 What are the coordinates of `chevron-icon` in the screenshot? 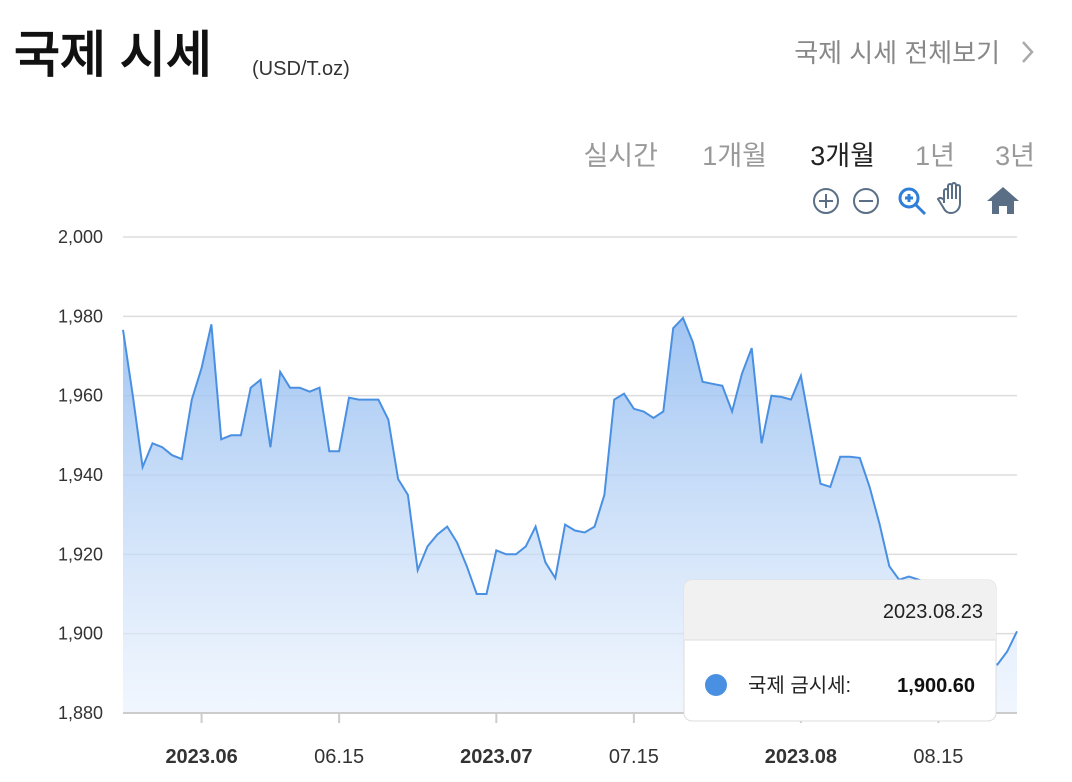 It's located at (1028, 52).